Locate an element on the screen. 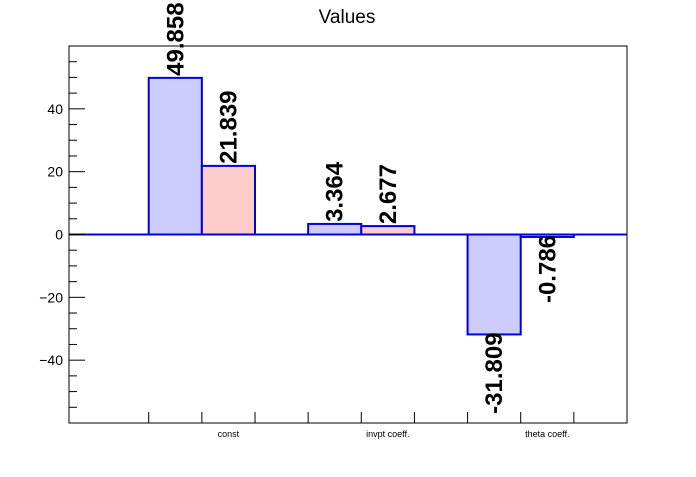 Image resolution: width=696 pixels, height=477 pixels. x-category-label: invpt coeff. is located at coordinates (387, 434).